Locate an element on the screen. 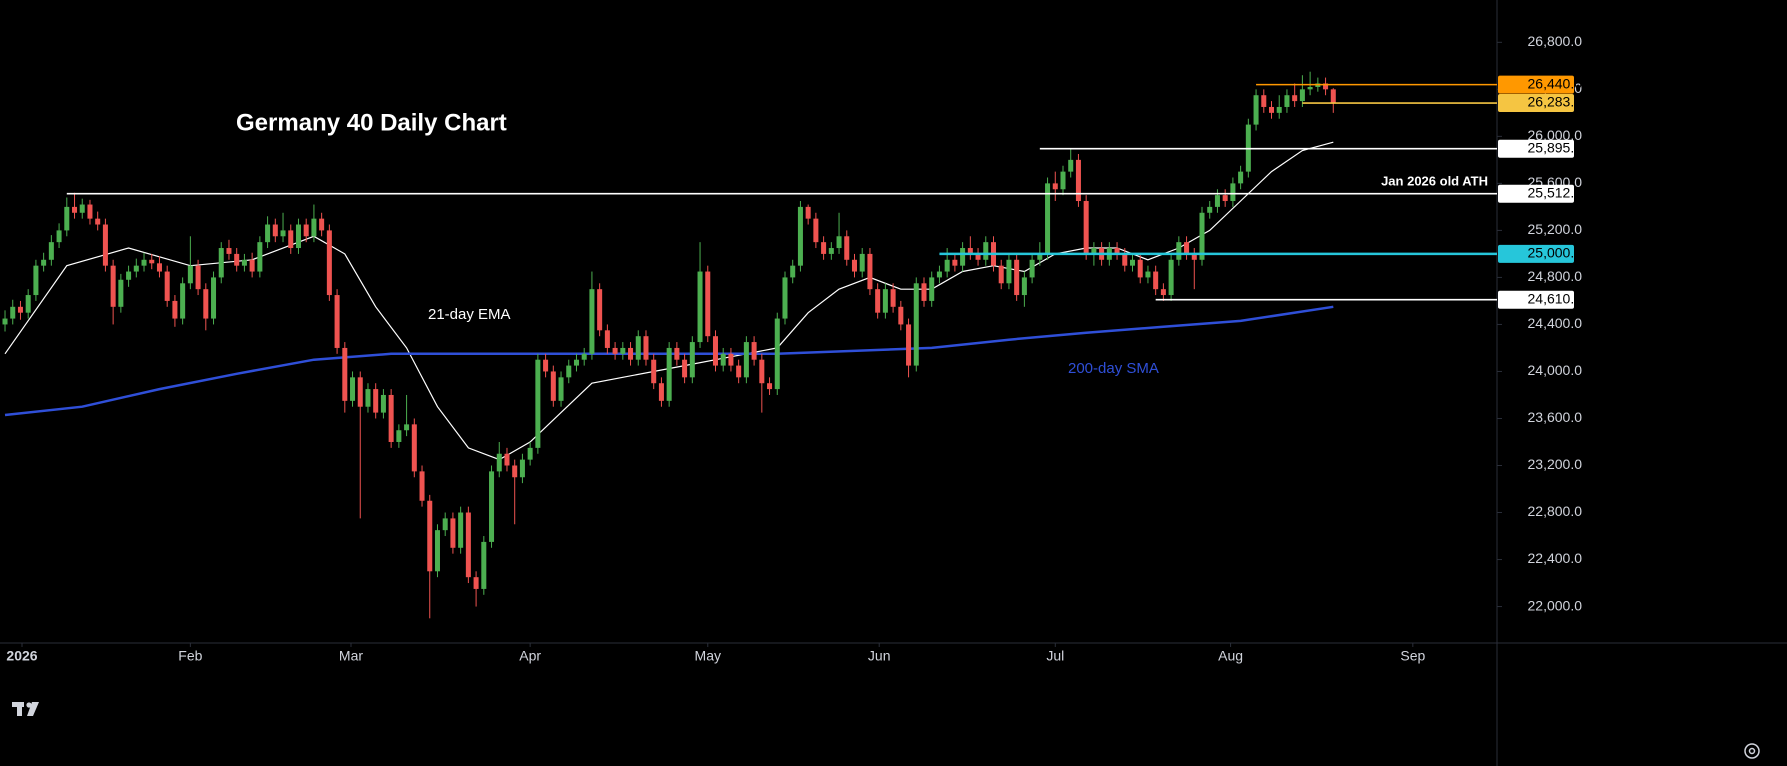 This screenshot has width=1787, height=766. x-tick-label: Apr is located at coordinates (530, 656).